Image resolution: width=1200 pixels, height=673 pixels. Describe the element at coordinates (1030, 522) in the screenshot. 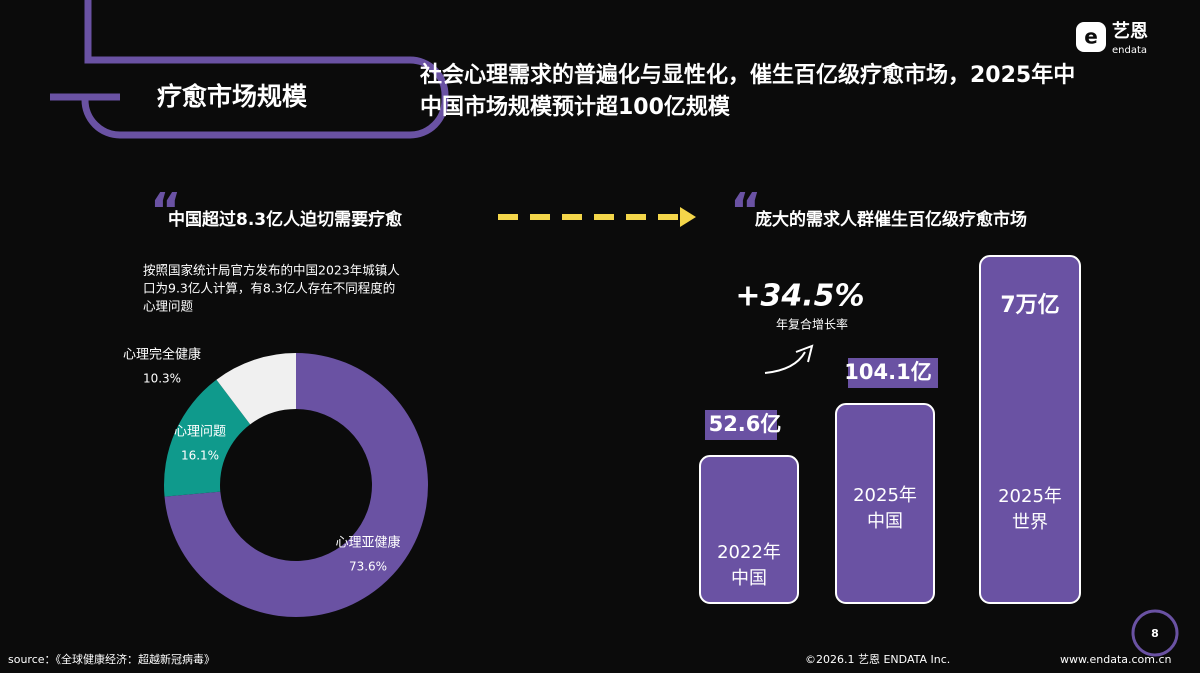

I see `market-label: 世界` at that location.